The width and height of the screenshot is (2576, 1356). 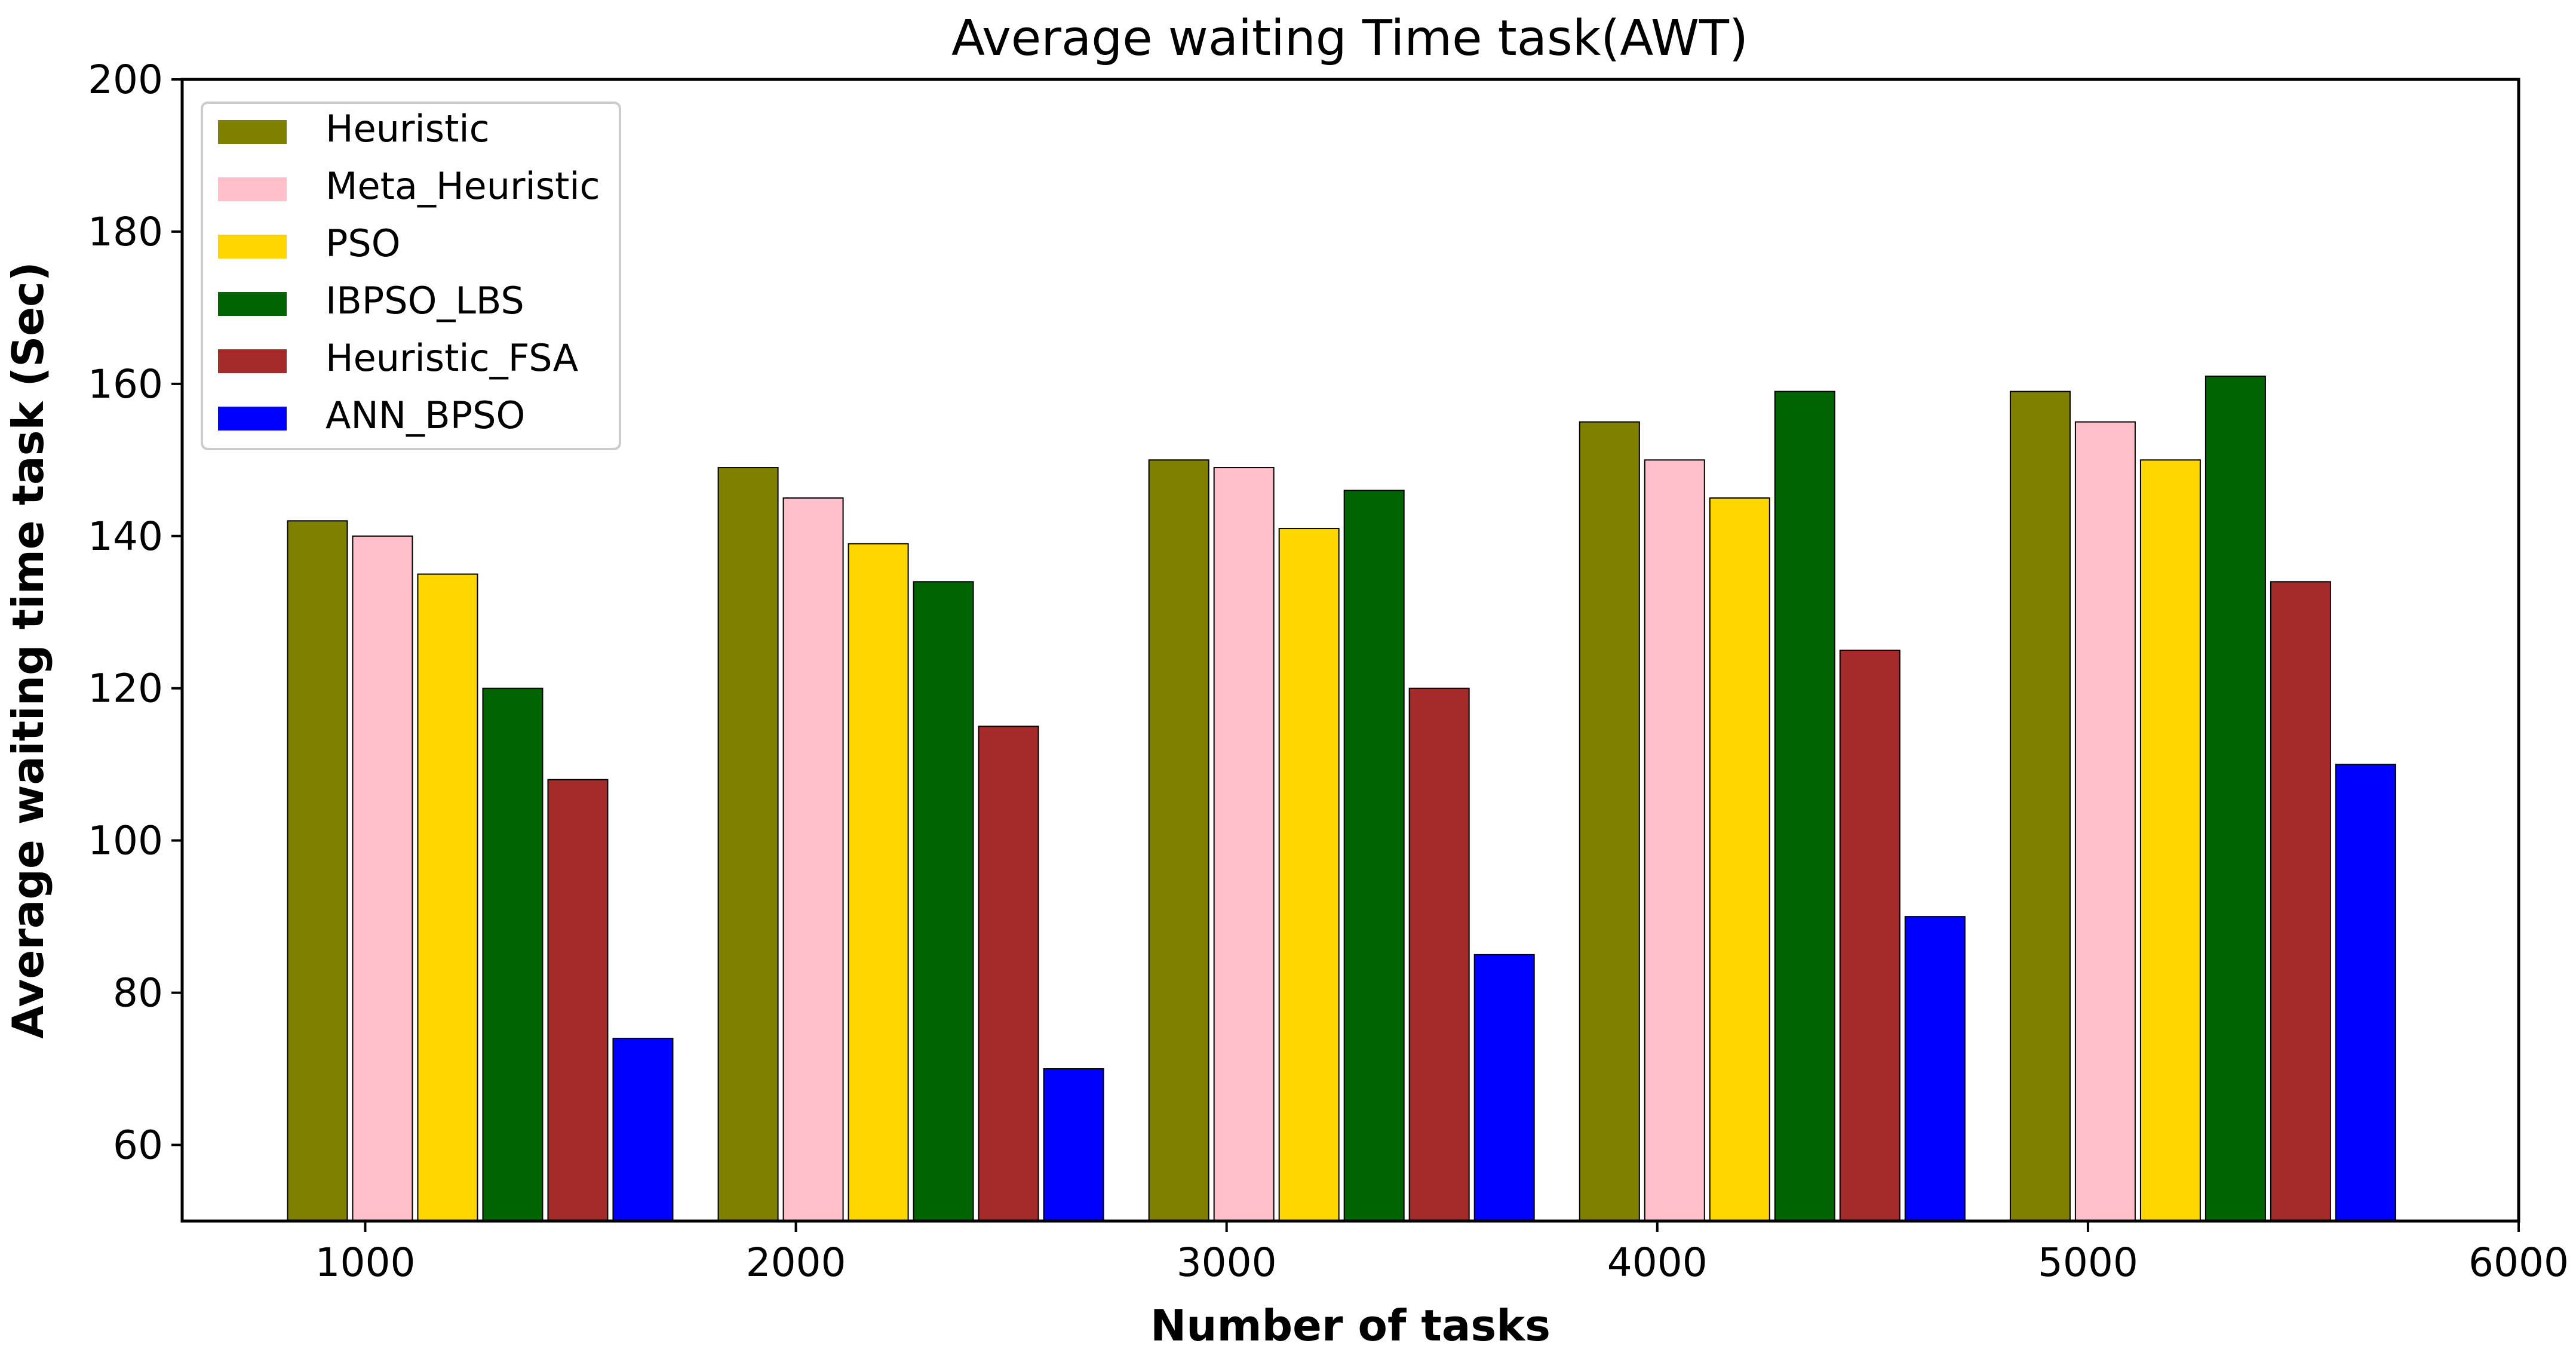 I want to click on legend-label-ann-bpso: ANN_BPSO, so click(x=425, y=415).